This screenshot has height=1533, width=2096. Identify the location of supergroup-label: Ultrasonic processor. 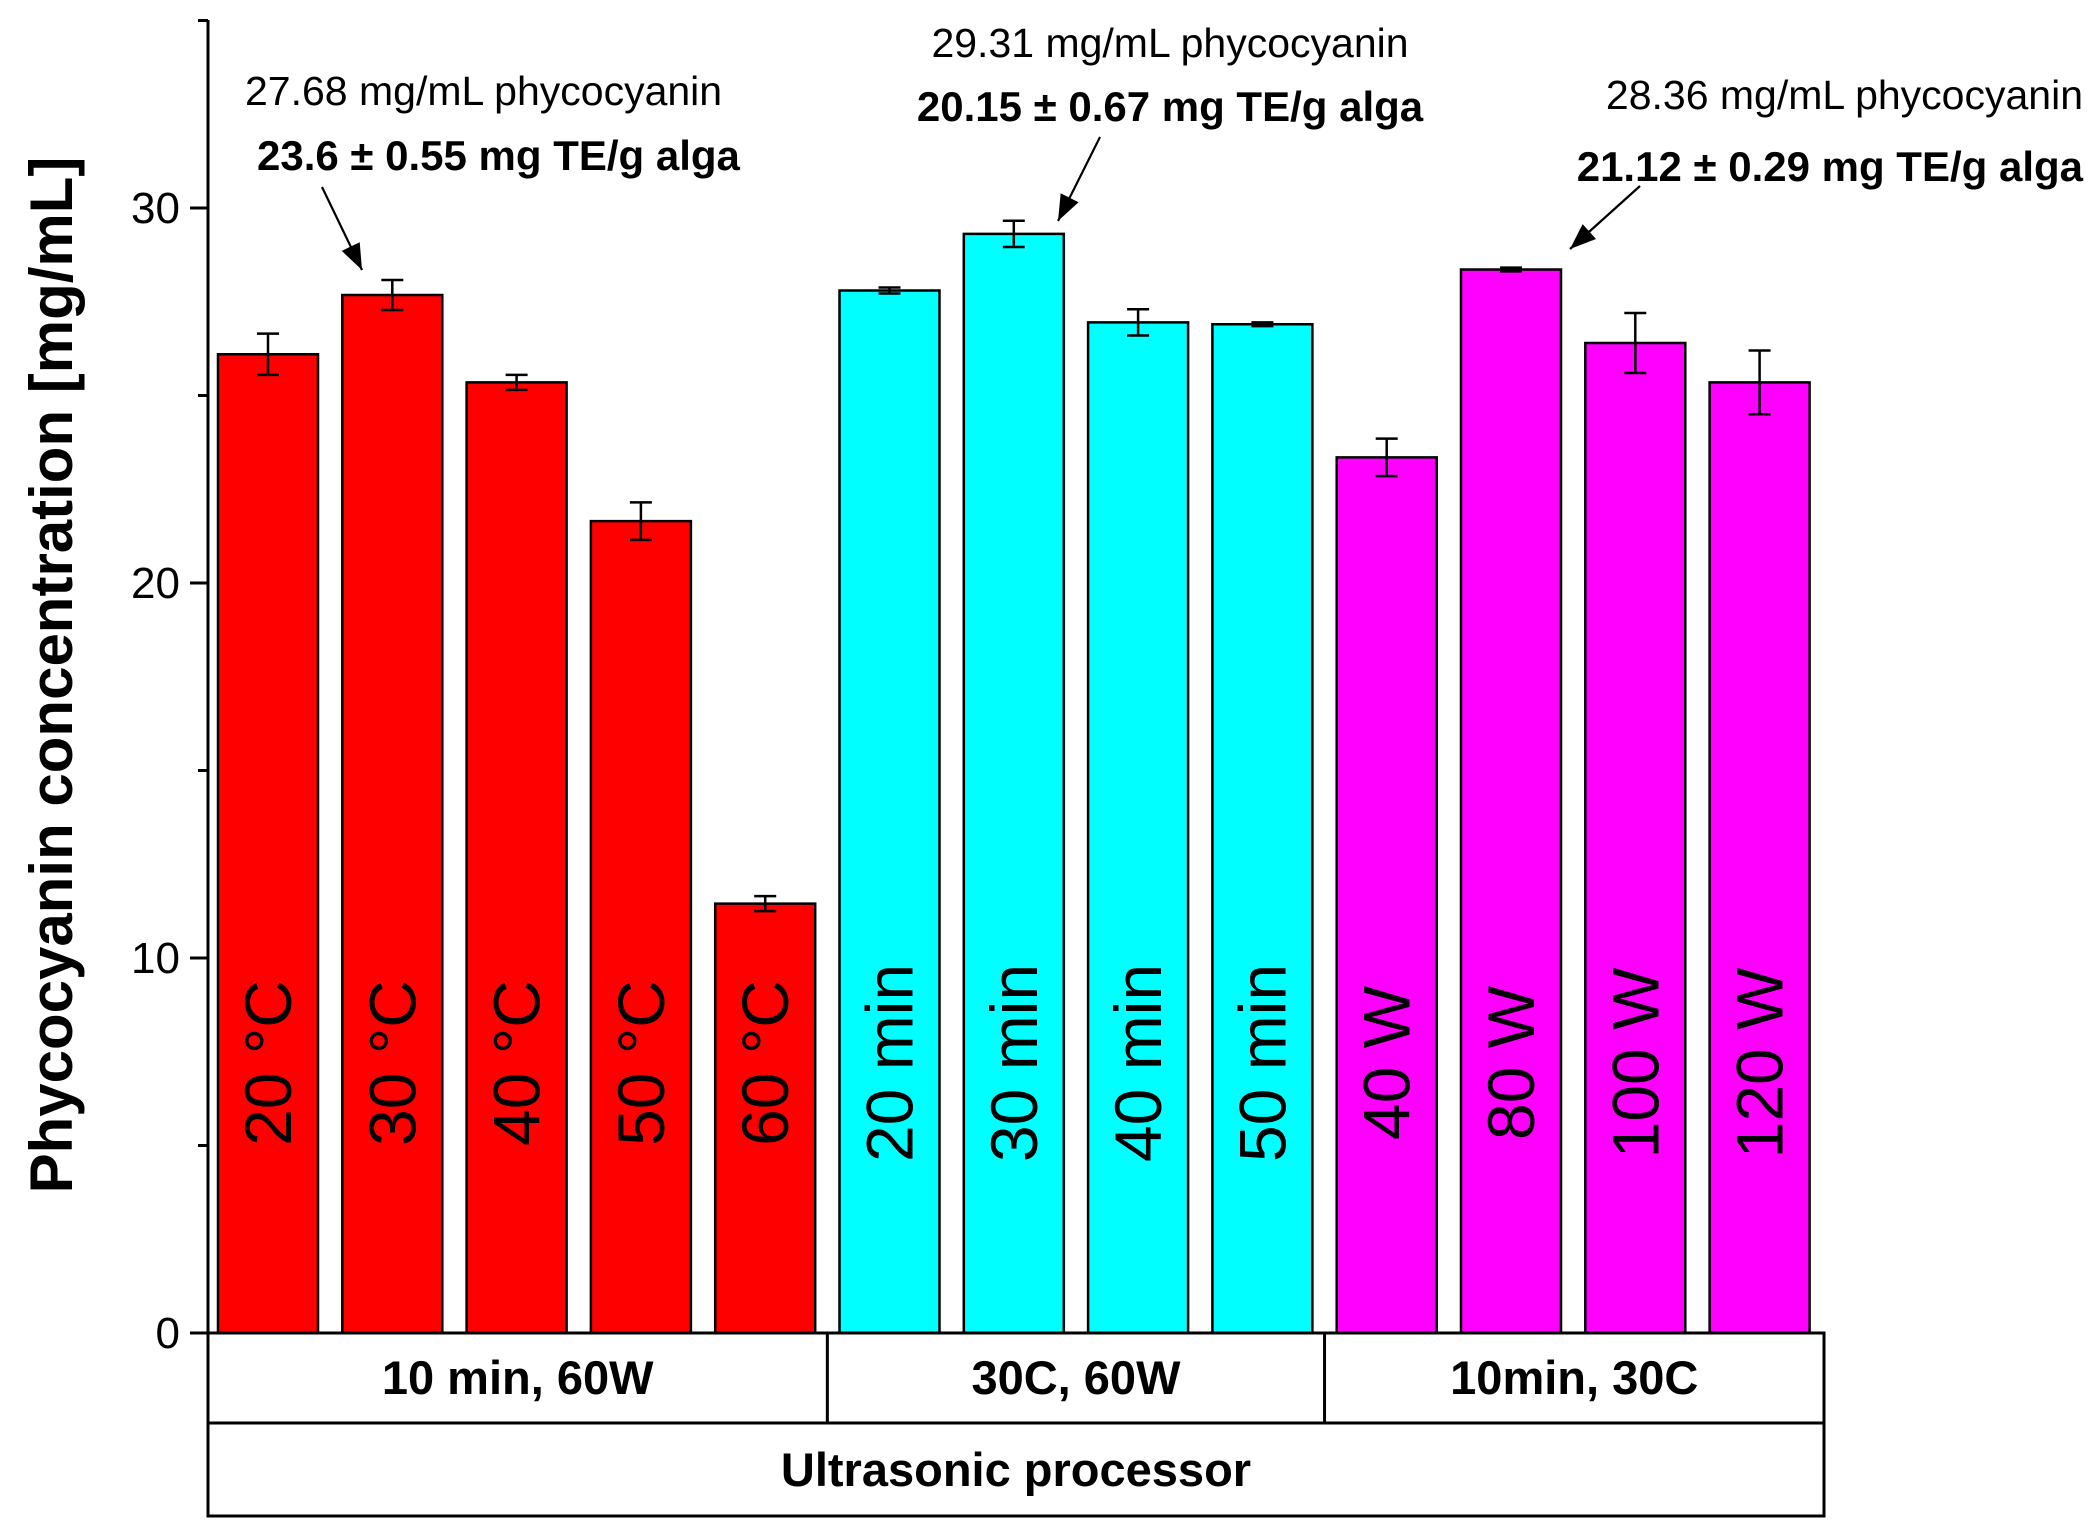
(1016, 1469).